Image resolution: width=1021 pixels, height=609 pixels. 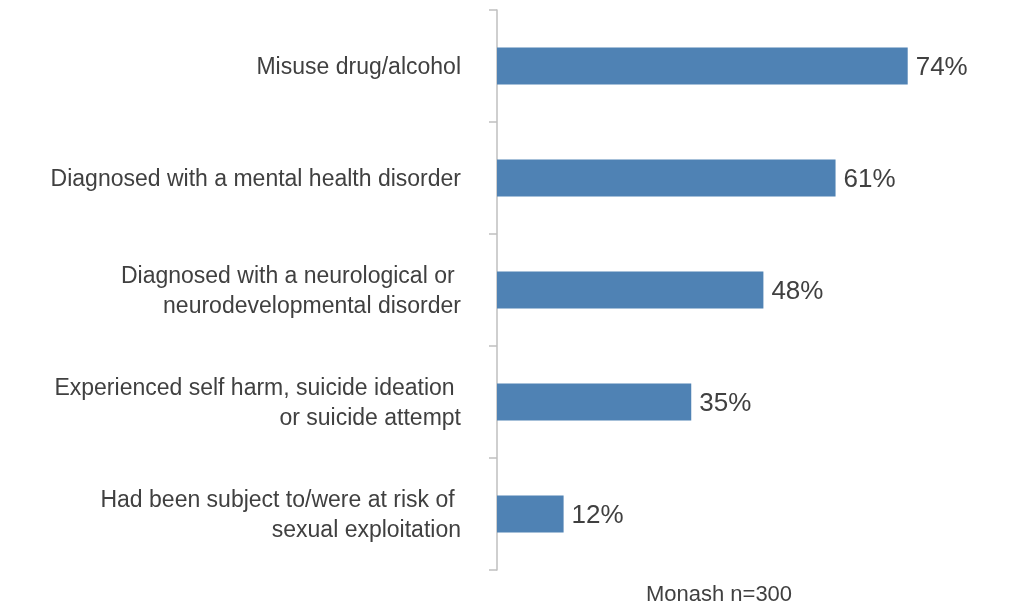 What do you see at coordinates (725, 402) in the screenshot?
I see `data-label: 35%` at bounding box center [725, 402].